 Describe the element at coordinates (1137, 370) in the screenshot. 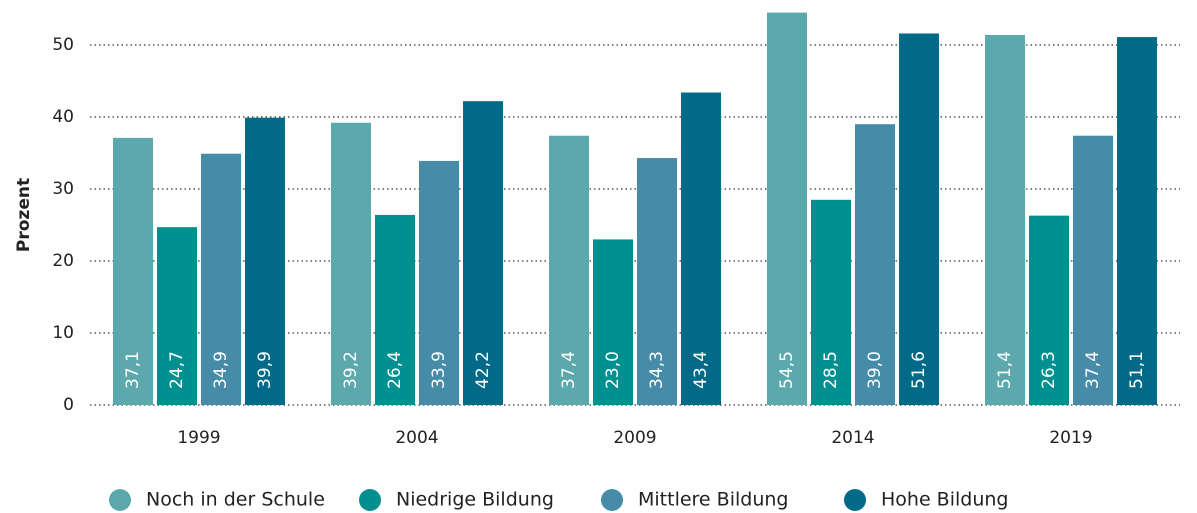

I see `data-label: 51,1` at that location.